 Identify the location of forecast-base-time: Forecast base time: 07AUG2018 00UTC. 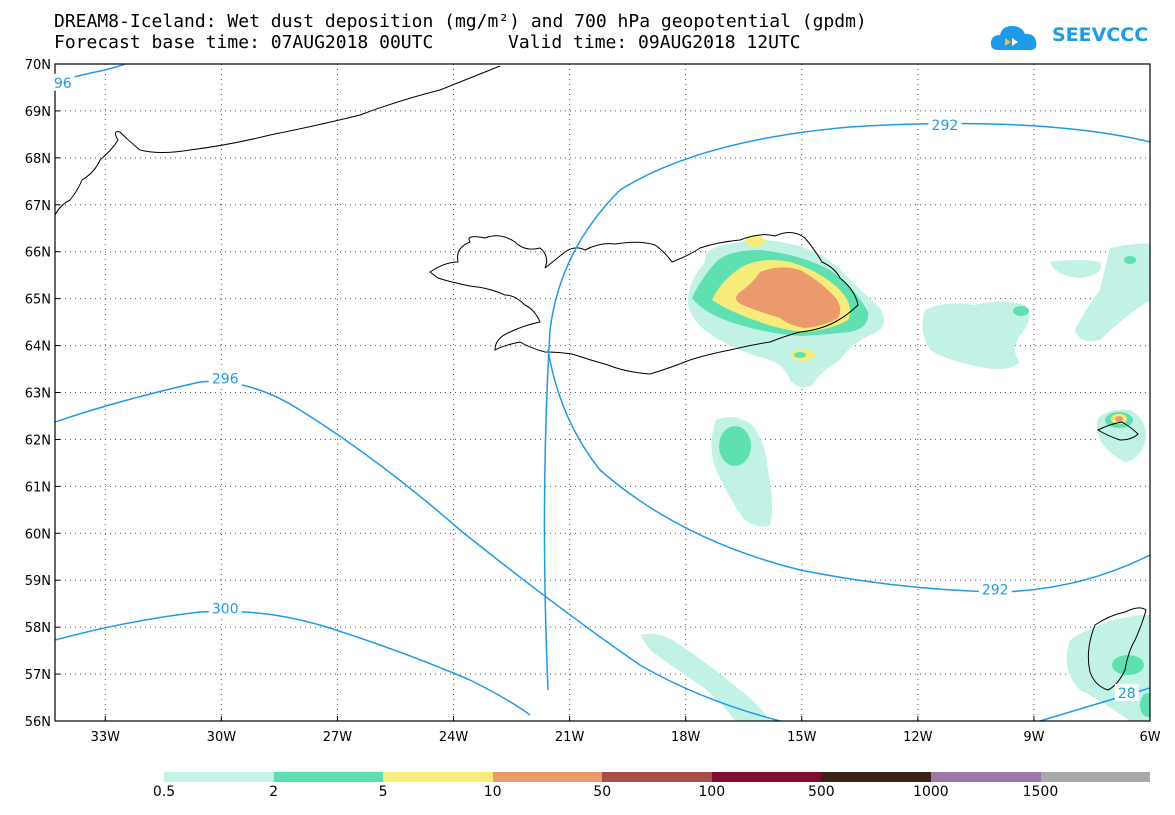
(244, 42).